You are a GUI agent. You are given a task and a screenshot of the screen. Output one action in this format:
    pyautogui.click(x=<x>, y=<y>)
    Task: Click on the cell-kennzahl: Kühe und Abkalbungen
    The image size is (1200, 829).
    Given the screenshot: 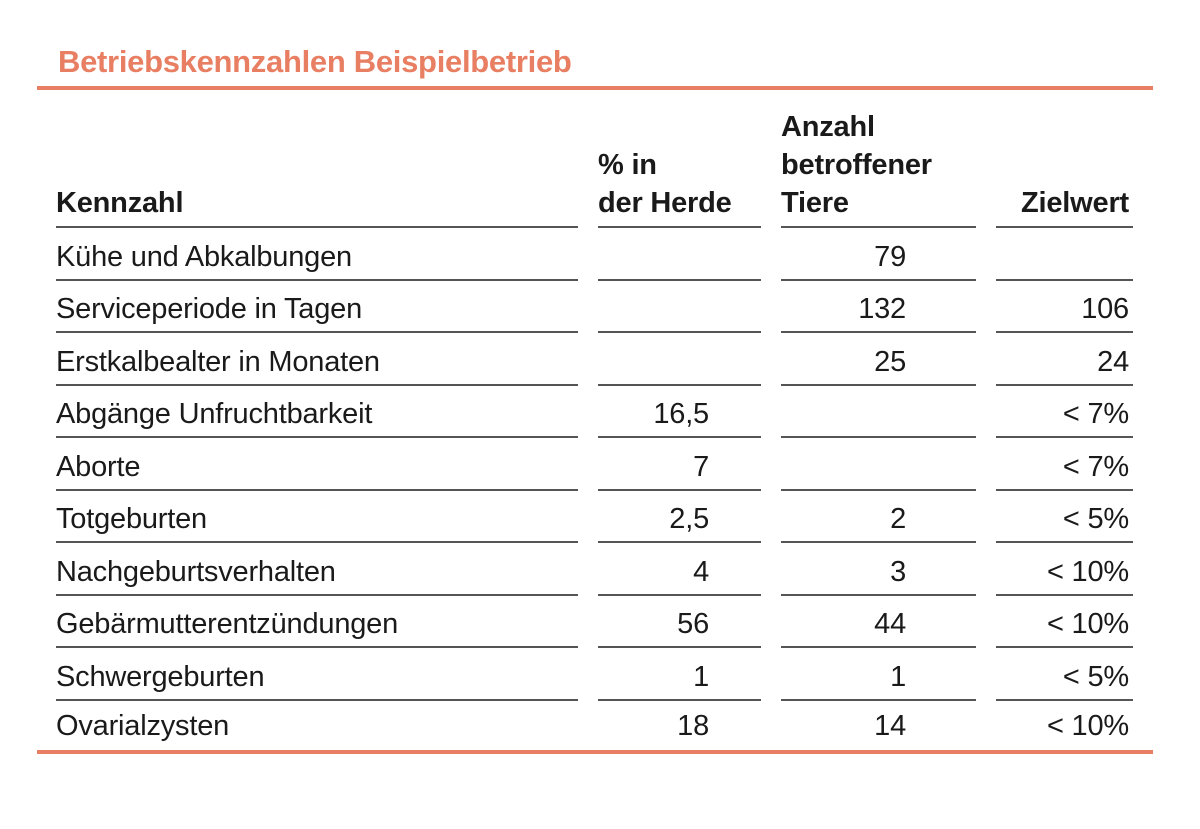 What is the action you would take?
    pyautogui.click(x=317, y=254)
    